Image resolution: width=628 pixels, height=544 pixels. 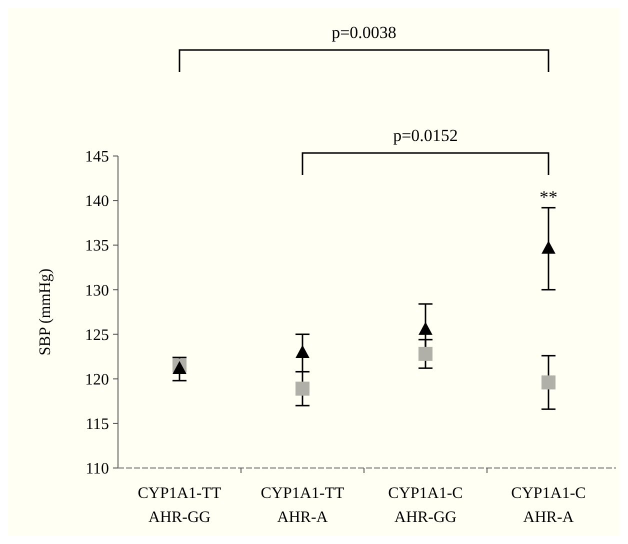 I want to click on x-tick-label: CYP1A1-TT AHR-GG, so click(x=180, y=505).